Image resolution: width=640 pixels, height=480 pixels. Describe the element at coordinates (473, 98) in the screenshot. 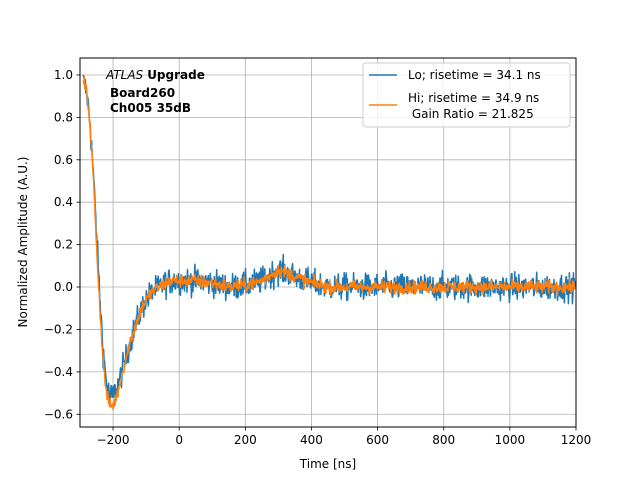

I see `legend-entry-hi: Hi; risetime = 34.9 ns` at that location.